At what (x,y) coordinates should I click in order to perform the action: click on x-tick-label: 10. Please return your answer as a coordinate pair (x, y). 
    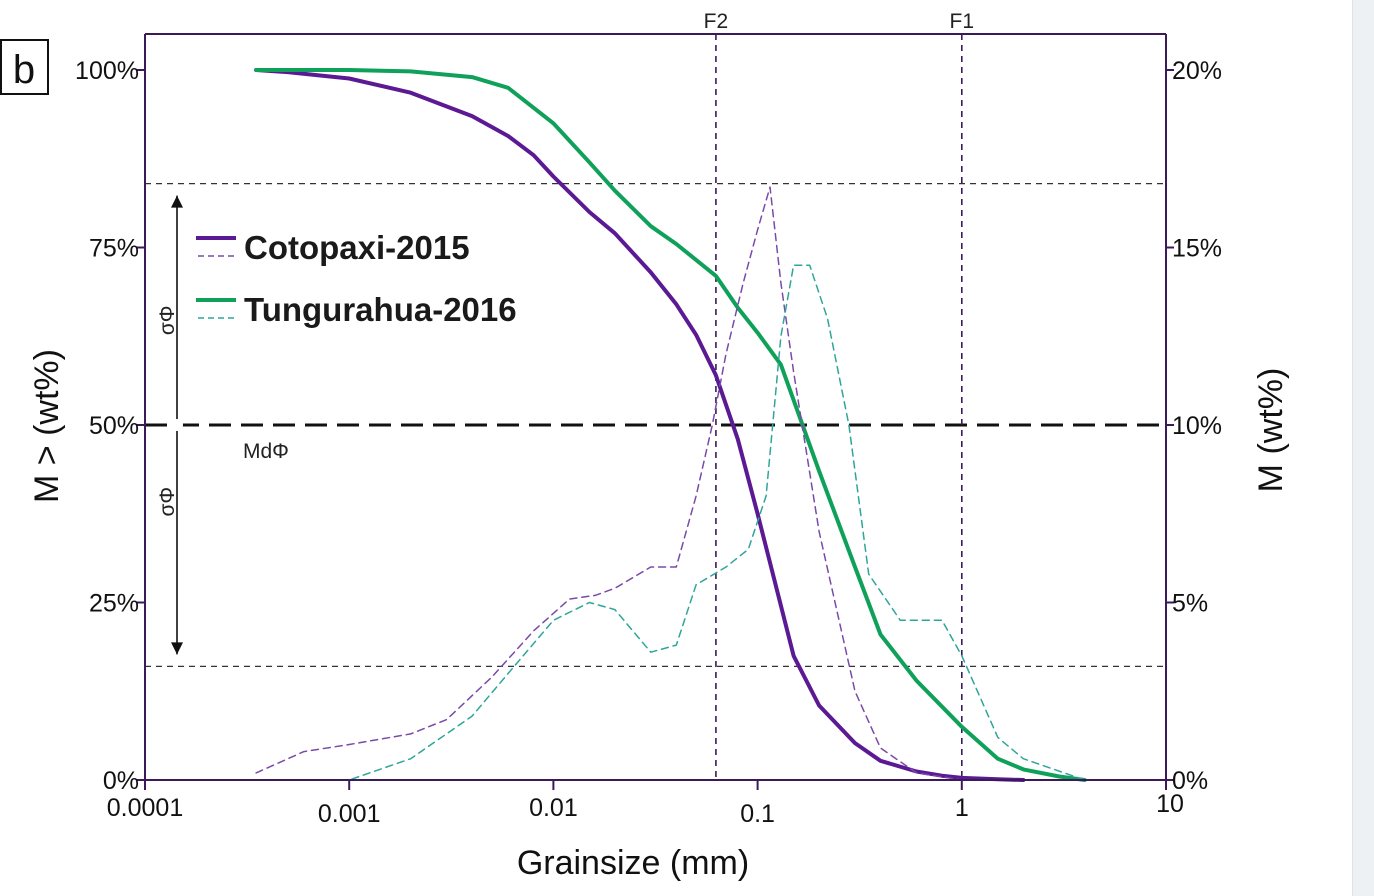
    Looking at the image, I should click on (1170, 804).